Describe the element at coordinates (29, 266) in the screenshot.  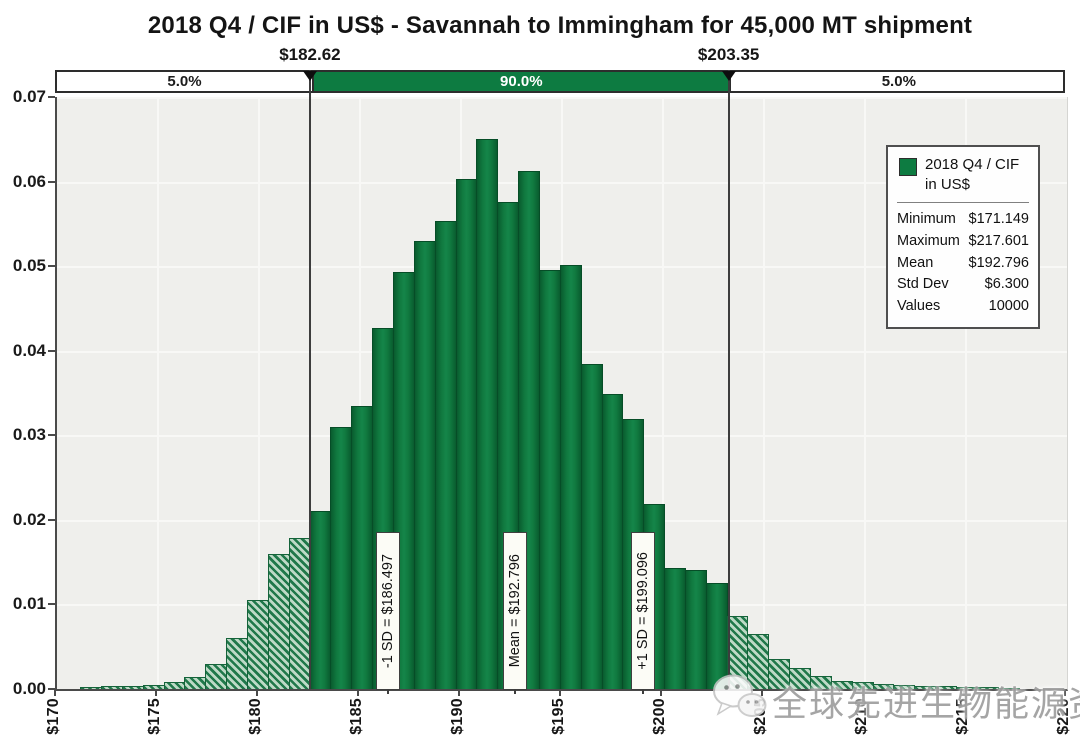
I see `y-axis-label: 0.05` at that location.